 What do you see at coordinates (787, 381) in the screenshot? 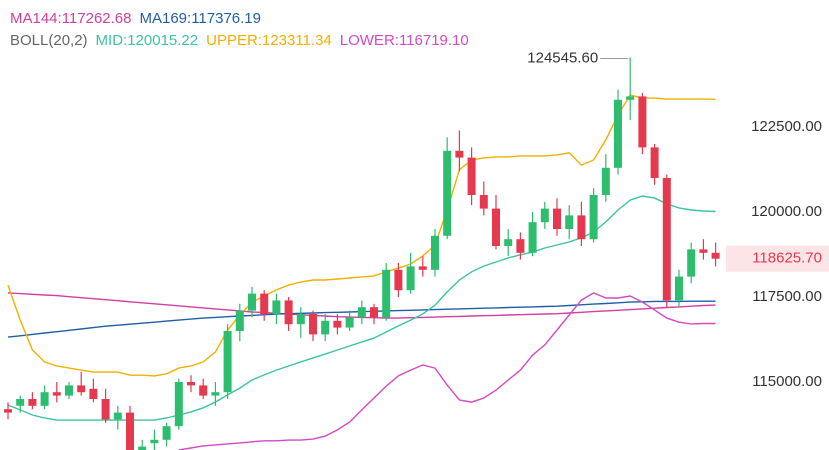
I see `y-tick-label: 115000.00` at bounding box center [787, 381].